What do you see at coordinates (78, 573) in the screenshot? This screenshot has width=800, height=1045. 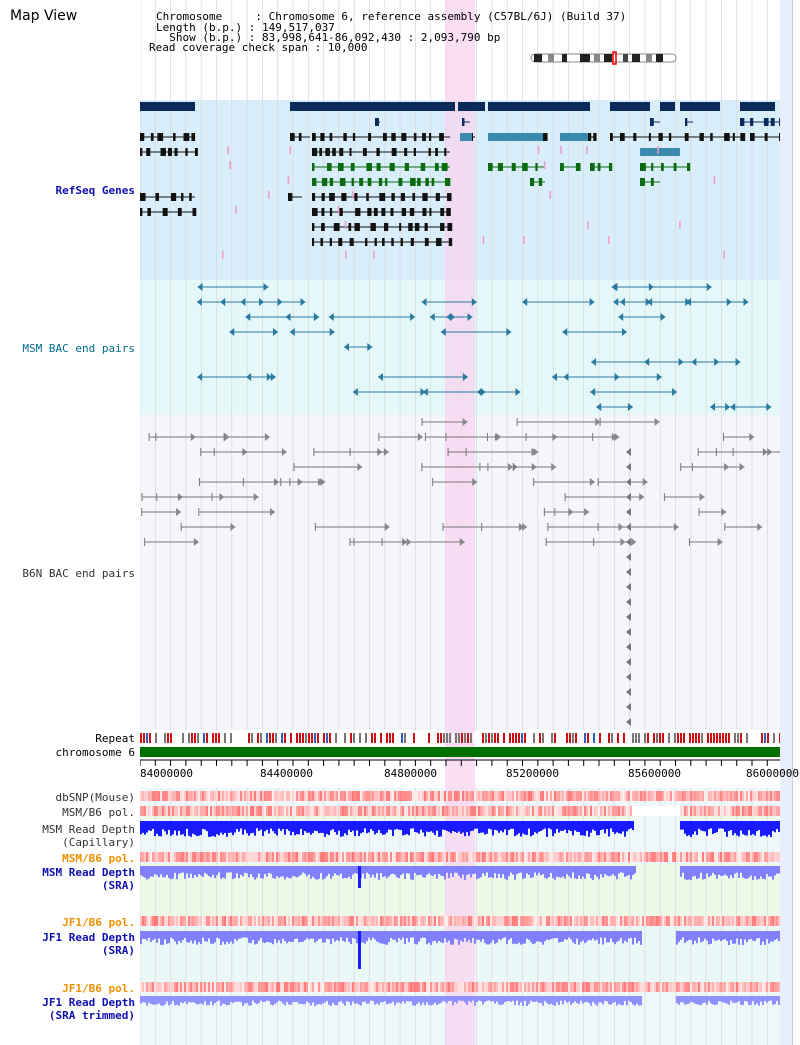 I see `track-label-b6n-bac: B6N BAC end pairs` at bounding box center [78, 573].